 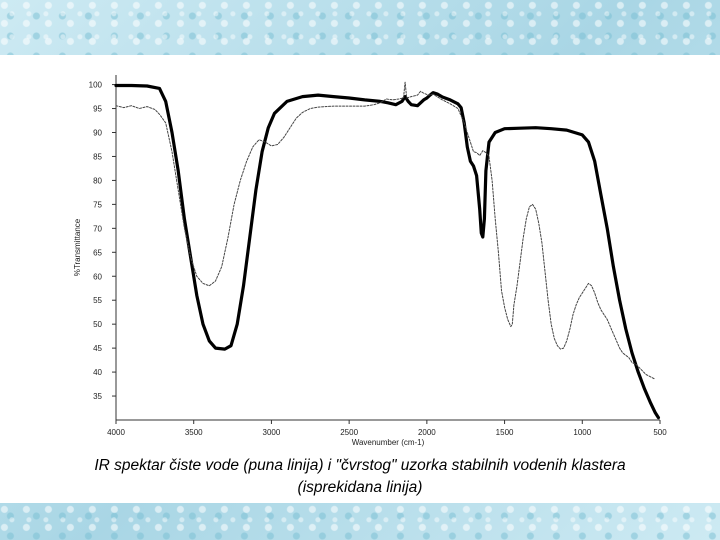 I want to click on y-tick-label: 100, so click(x=96, y=85).